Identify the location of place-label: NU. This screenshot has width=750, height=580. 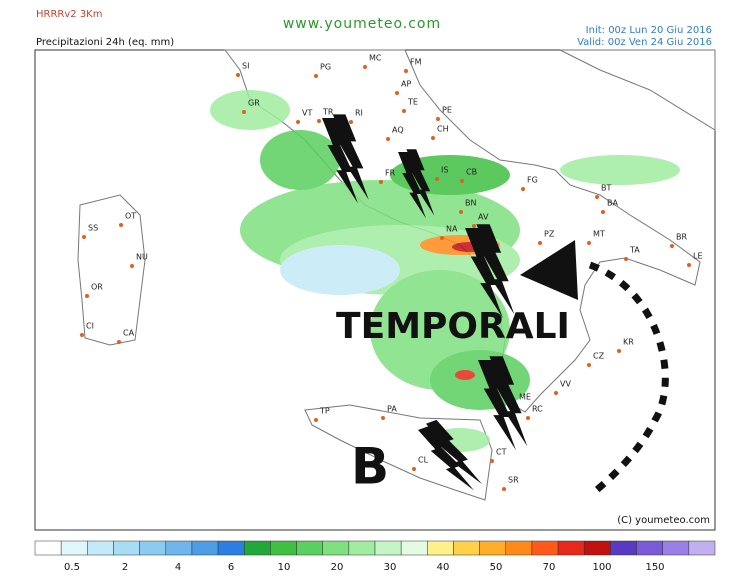
(142, 257).